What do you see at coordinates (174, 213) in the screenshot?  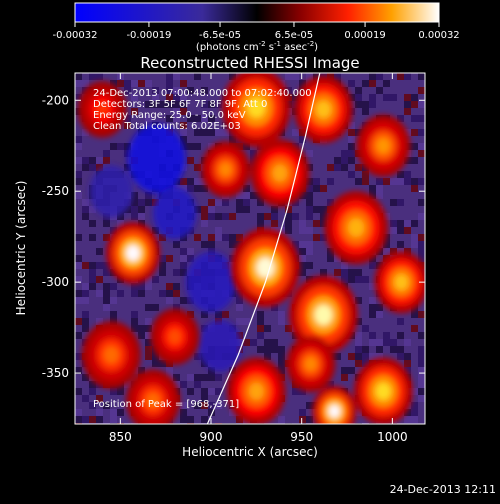 I see `negative-region` at bounding box center [174, 213].